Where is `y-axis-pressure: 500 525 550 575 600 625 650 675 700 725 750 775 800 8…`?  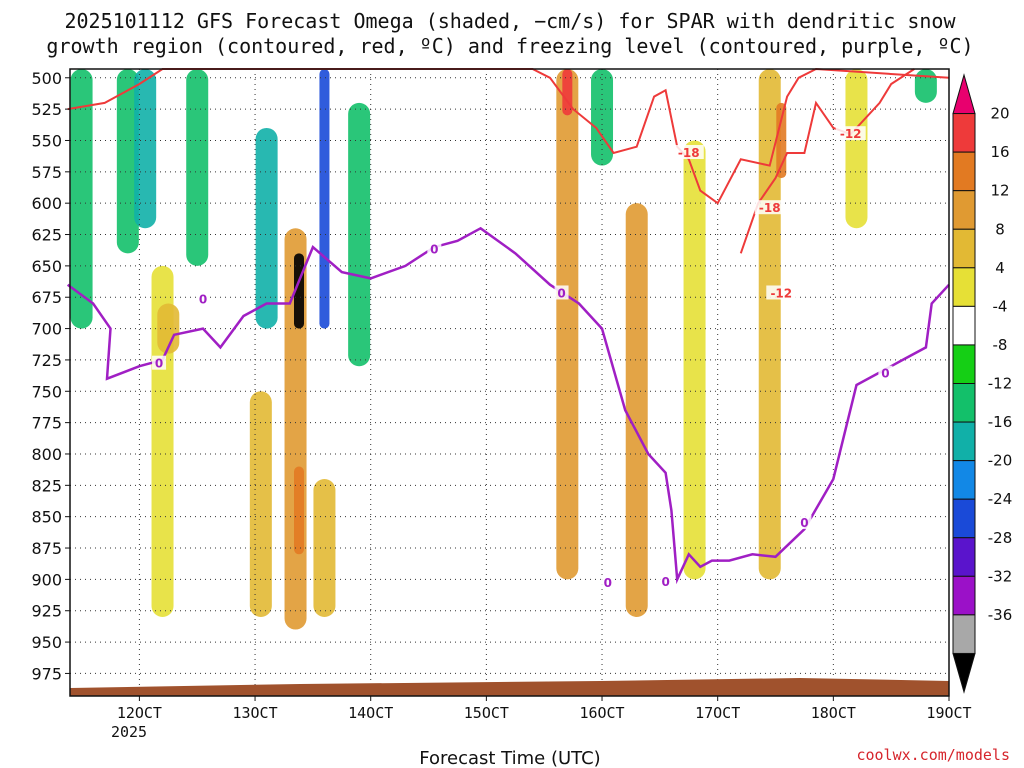
y-axis-pressure: 500 525 550 575 600 625 650 675 700 725 750 775 800 8… is located at coordinates (50, 376).